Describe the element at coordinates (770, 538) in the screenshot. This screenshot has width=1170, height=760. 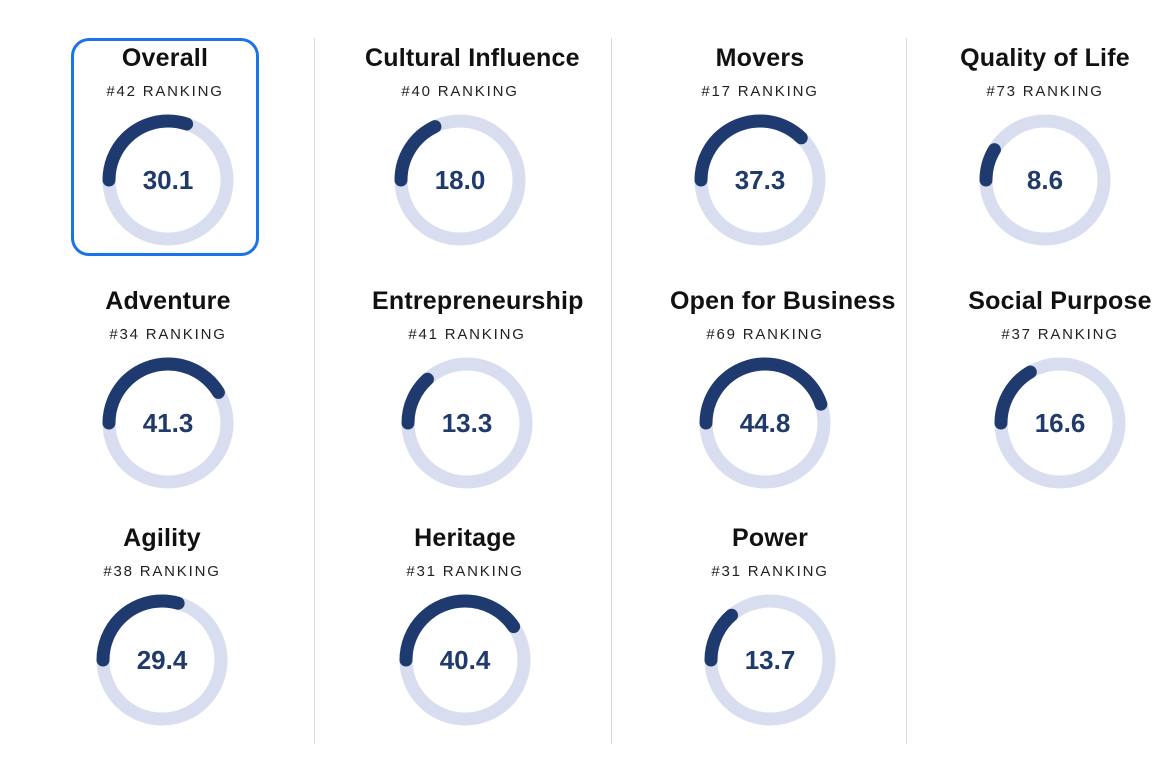
I see `metric-title: Power` at that location.